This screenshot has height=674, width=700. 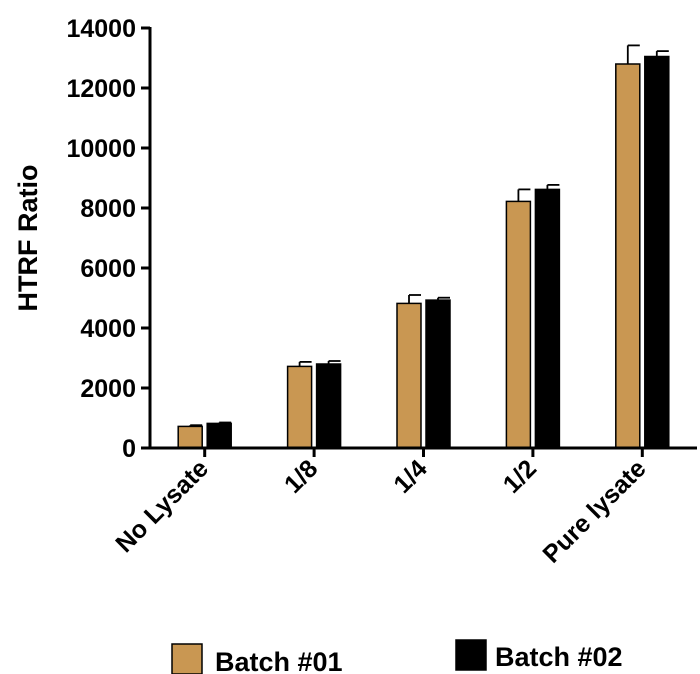 What do you see at coordinates (162, 506) in the screenshot?
I see `x-tick-label: No Lysate` at bounding box center [162, 506].